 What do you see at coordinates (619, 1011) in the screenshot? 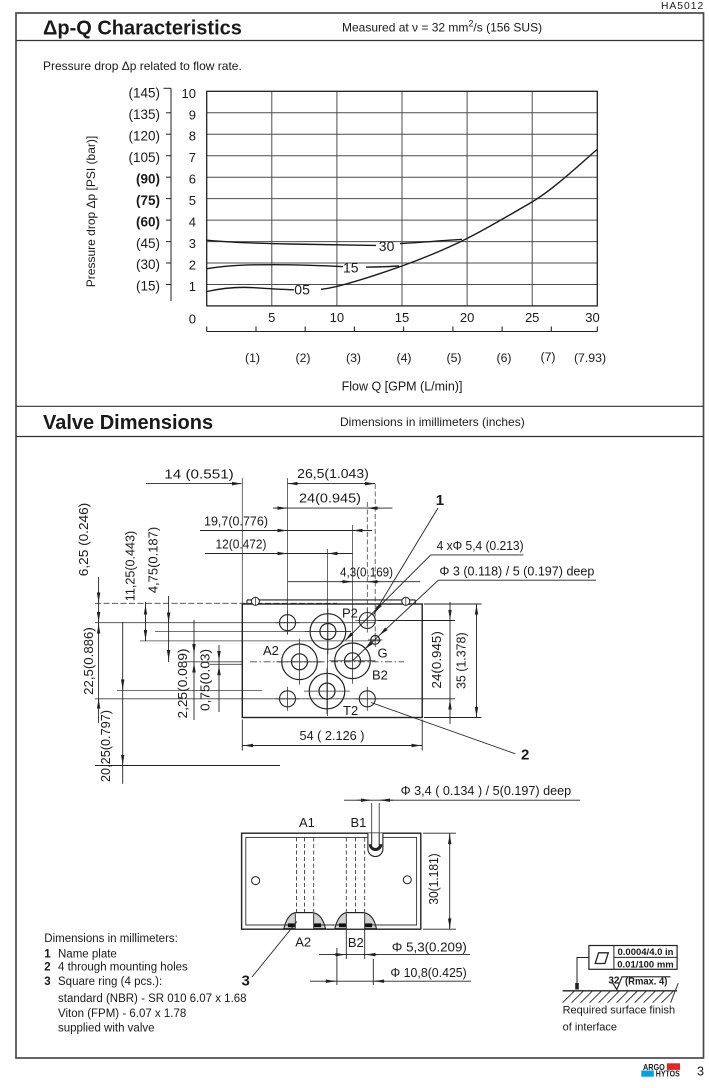
I see `svg-text: Required surface finish` at bounding box center [619, 1011].